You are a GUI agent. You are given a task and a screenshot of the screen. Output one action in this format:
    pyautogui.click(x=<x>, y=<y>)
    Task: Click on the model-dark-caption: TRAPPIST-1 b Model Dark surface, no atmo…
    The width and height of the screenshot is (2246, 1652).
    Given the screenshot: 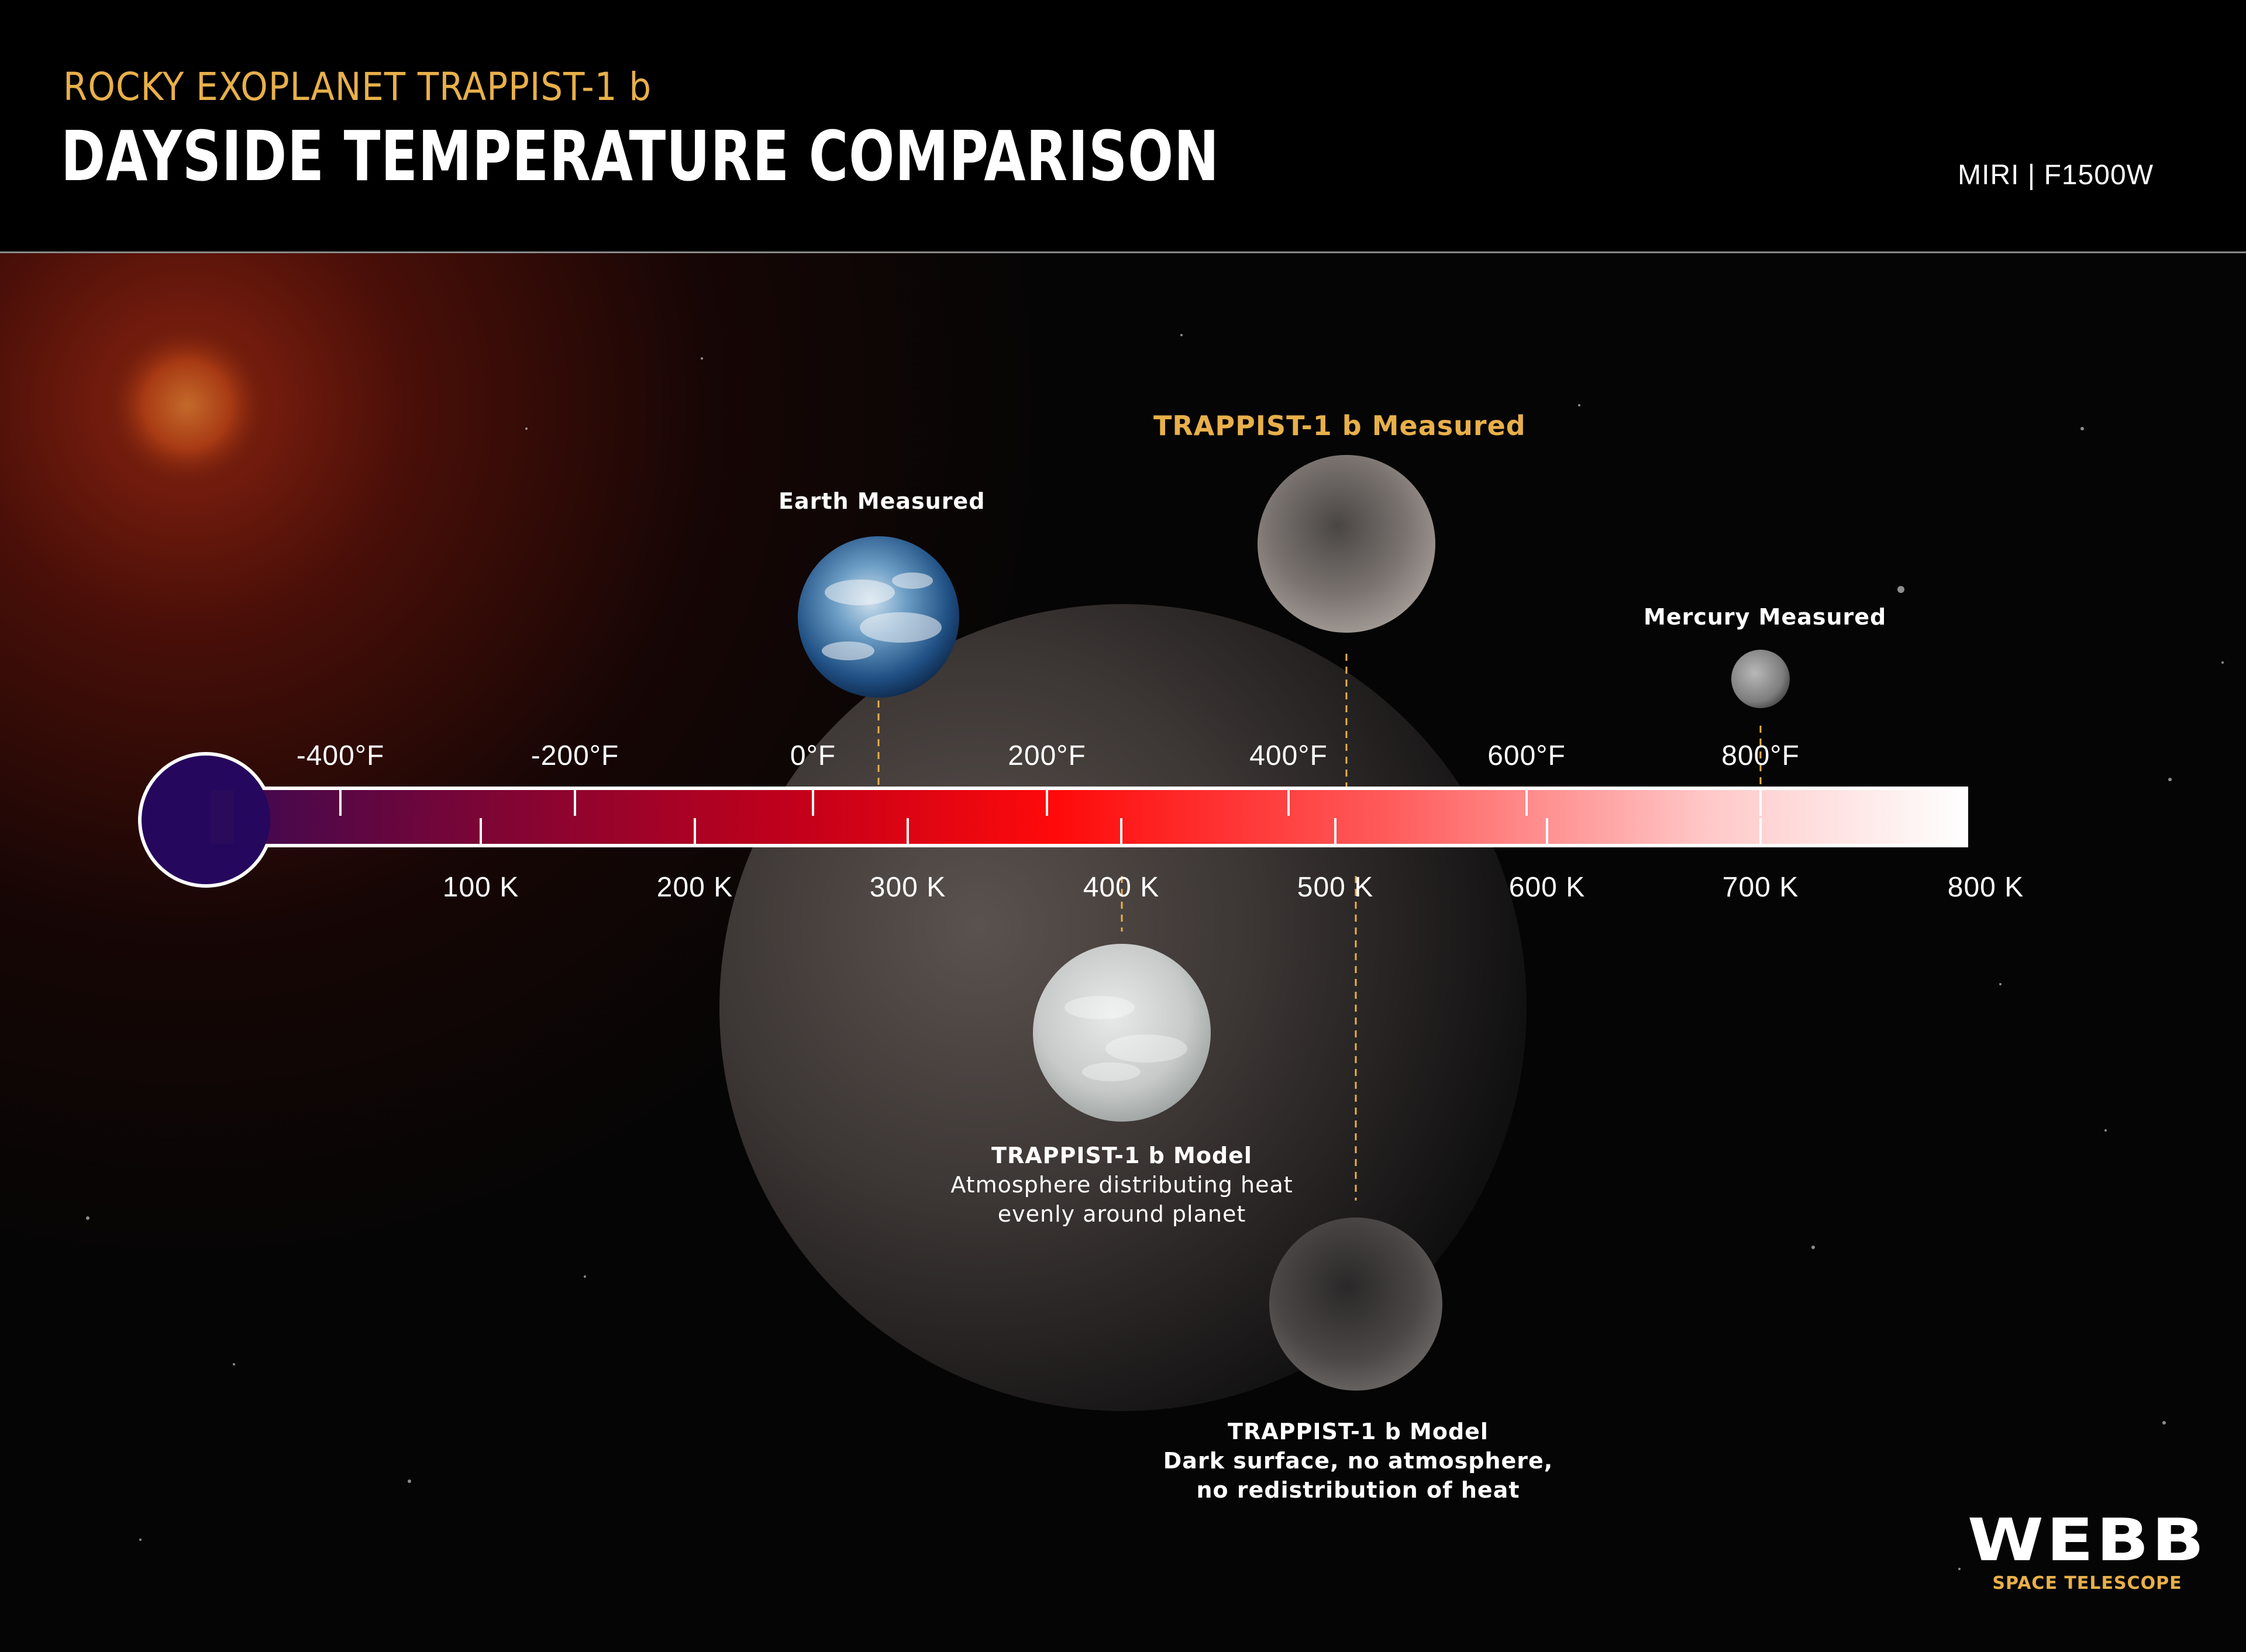 What is the action you would take?
    pyautogui.click(x=1358, y=1461)
    